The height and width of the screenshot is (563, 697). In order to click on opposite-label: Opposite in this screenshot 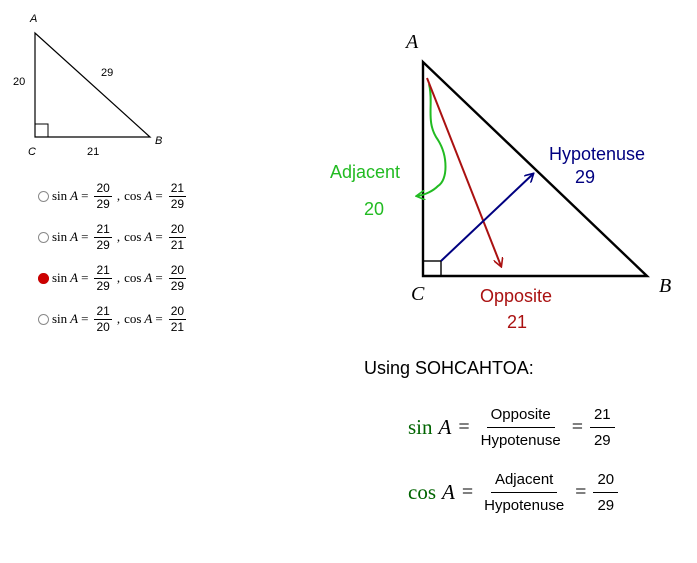, I will do `click(516, 296)`.